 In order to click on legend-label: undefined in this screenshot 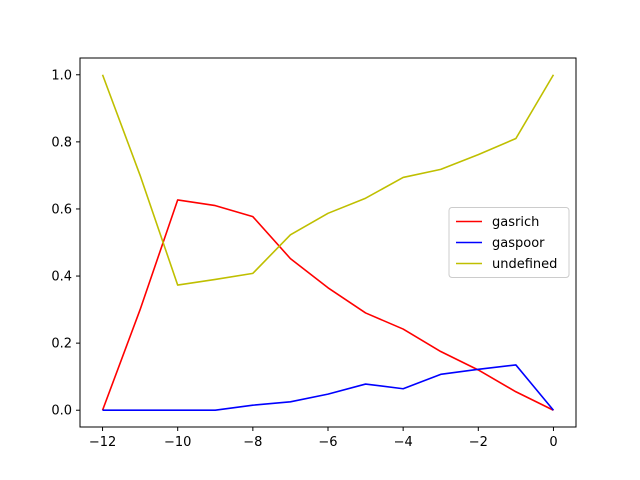, I will do `click(524, 264)`.